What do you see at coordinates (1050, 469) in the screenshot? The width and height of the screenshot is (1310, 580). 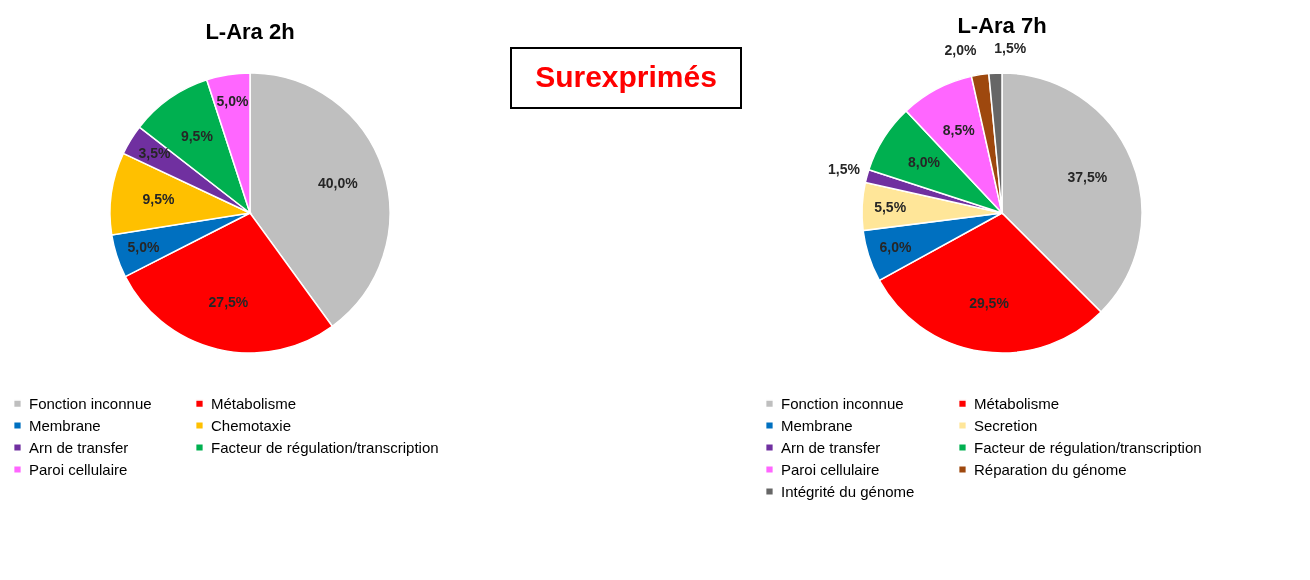 I see `legend-label: Réparation du génome` at bounding box center [1050, 469].